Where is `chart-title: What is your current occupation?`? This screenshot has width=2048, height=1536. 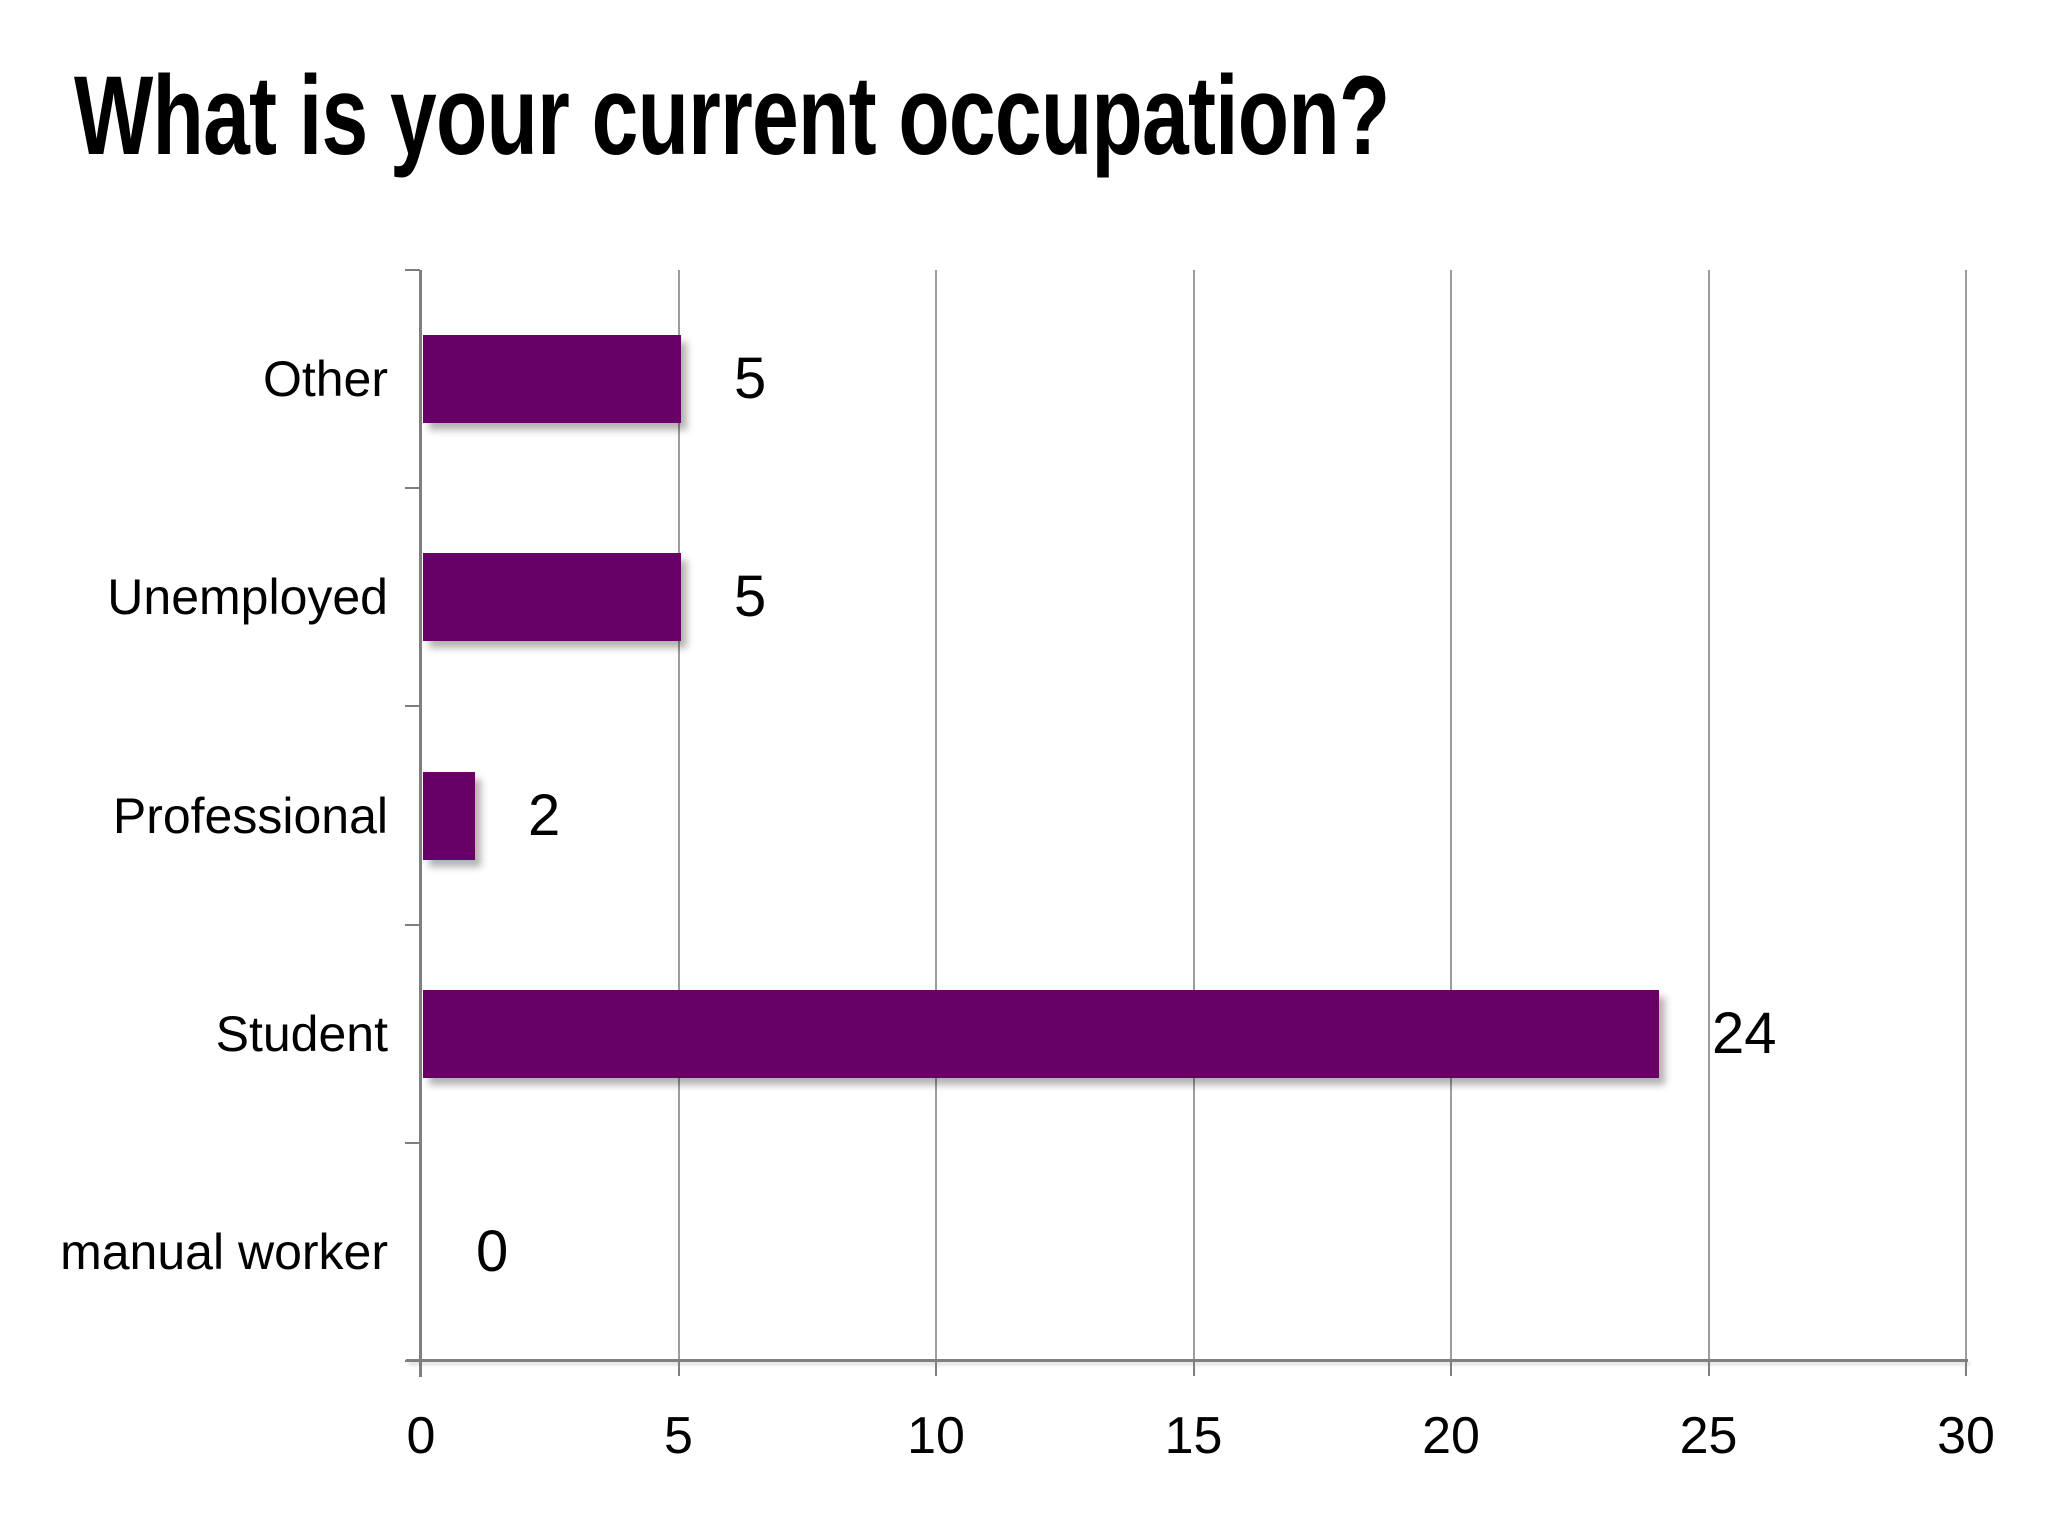 chart-title: What is your current occupation? is located at coordinates (732, 115).